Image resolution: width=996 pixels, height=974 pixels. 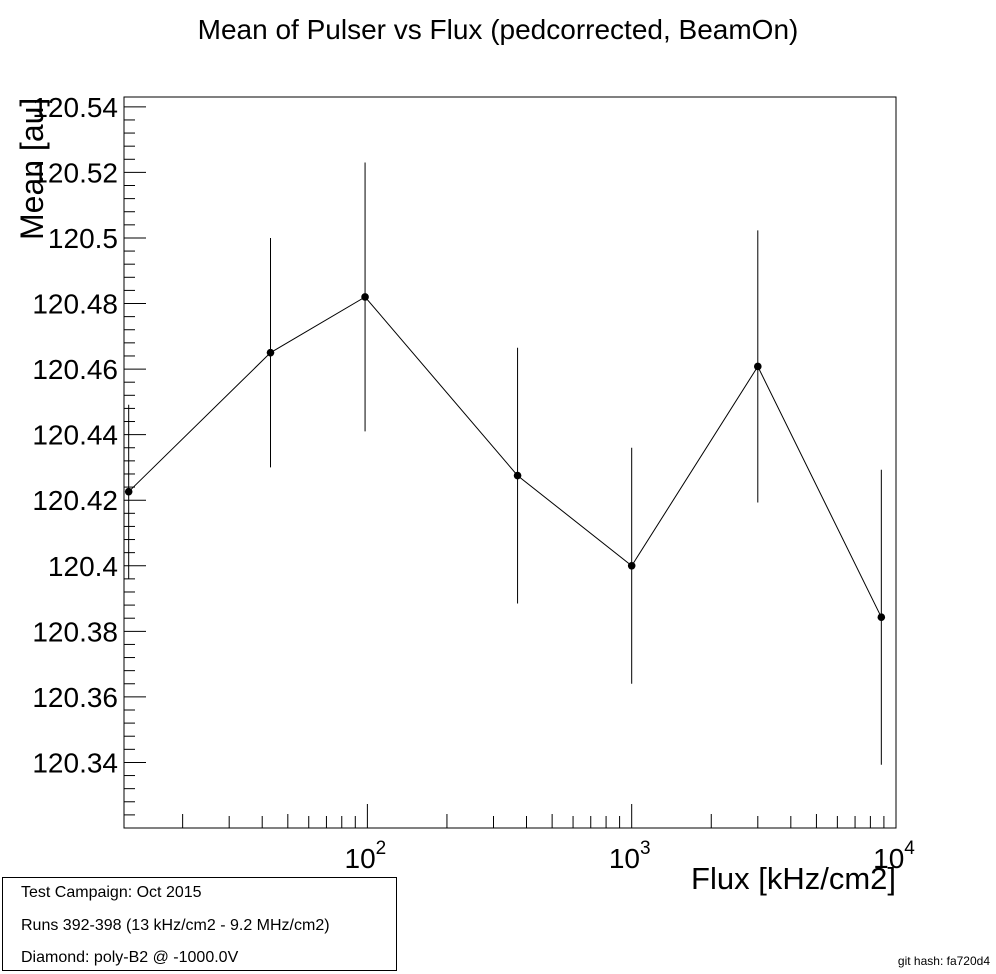 What do you see at coordinates (83, 566) in the screenshot?
I see `y-tick-label: 120.4` at bounding box center [83, 566].